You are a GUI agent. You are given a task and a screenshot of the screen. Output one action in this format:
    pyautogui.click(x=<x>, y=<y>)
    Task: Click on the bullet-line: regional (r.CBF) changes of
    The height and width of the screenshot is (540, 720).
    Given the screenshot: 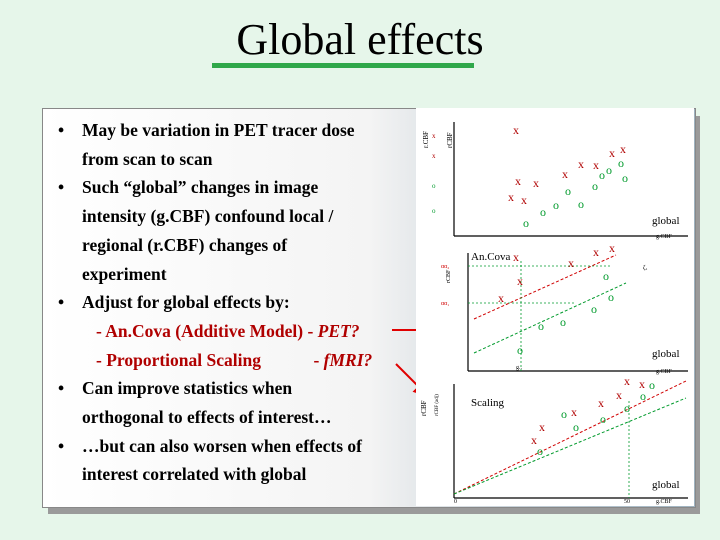 What is the action you would take?
    pyautogui.click(x=185, y=244)
    